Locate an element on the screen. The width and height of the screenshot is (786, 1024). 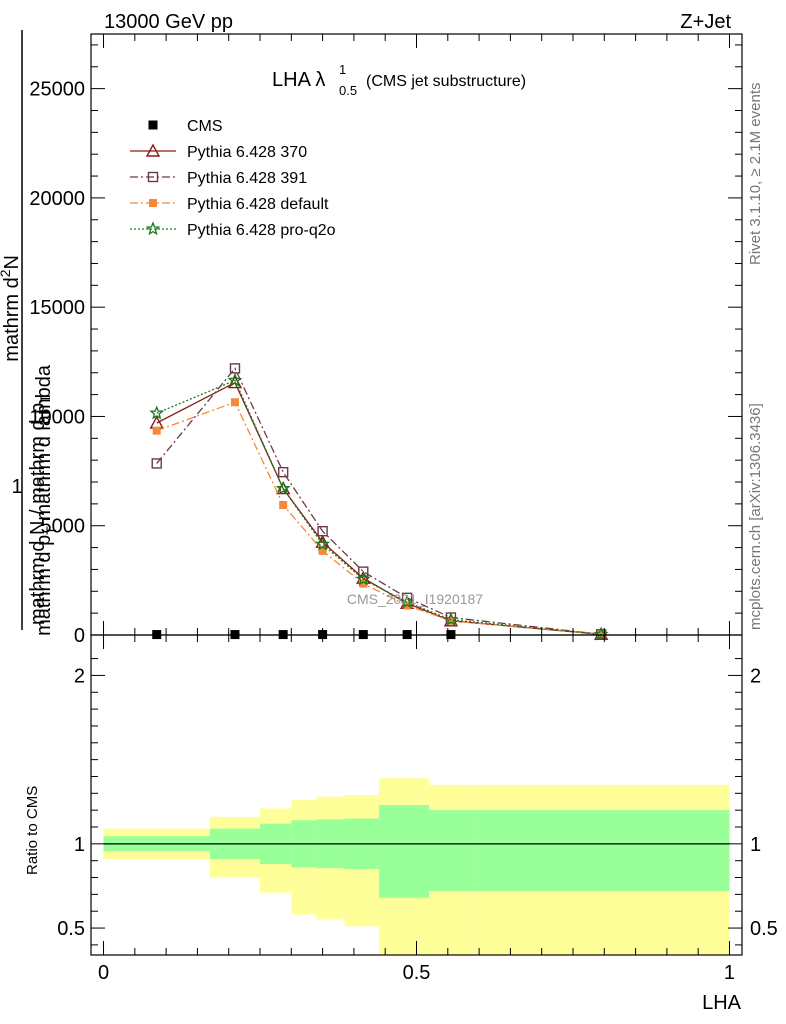
title-sub: 0.5 is located at coordinates (348, 90).